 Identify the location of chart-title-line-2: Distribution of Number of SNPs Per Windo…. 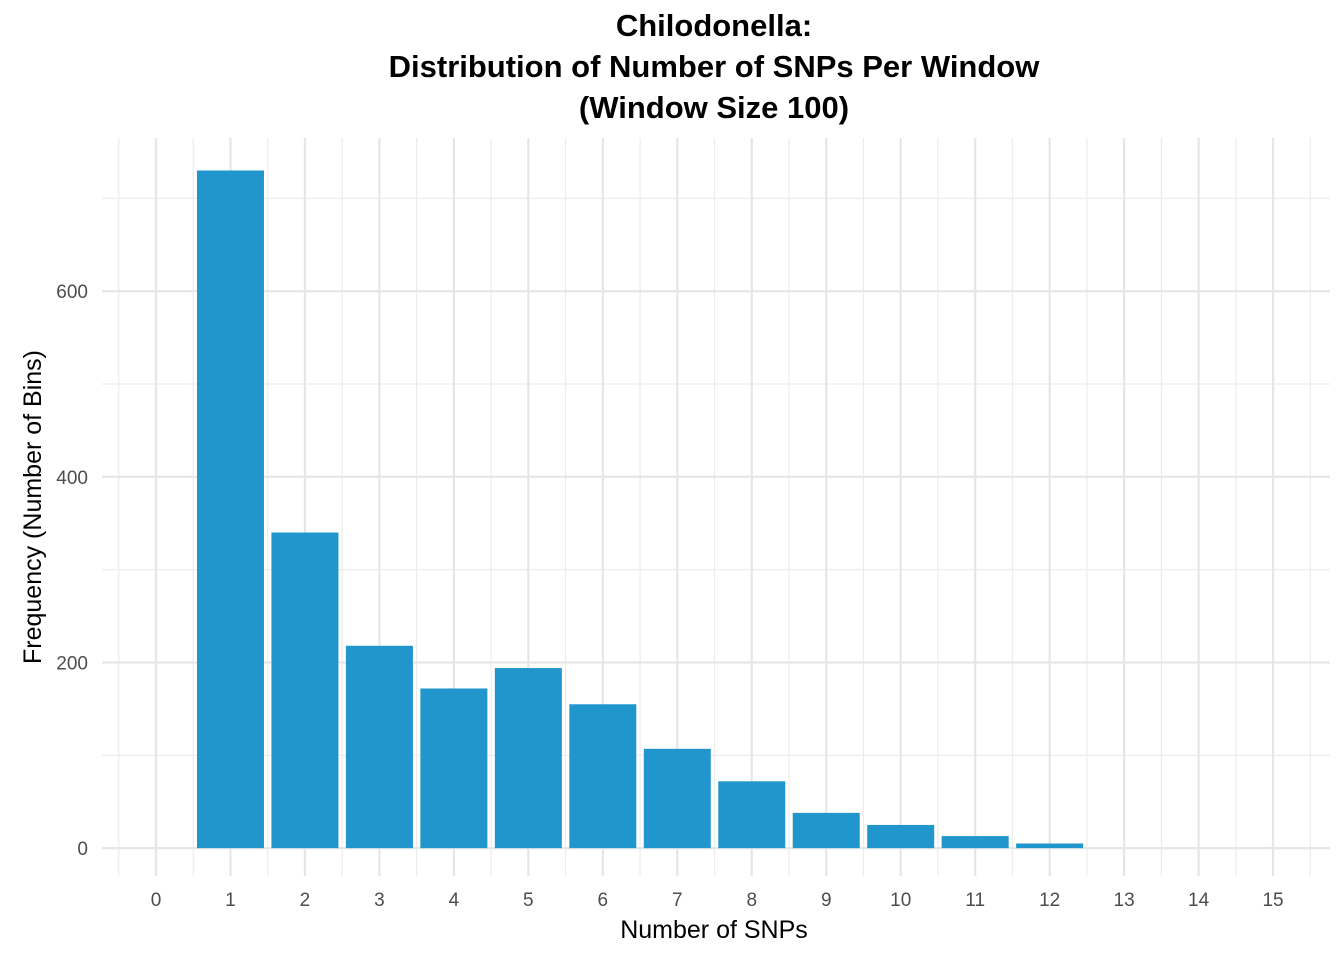
(715, 66).